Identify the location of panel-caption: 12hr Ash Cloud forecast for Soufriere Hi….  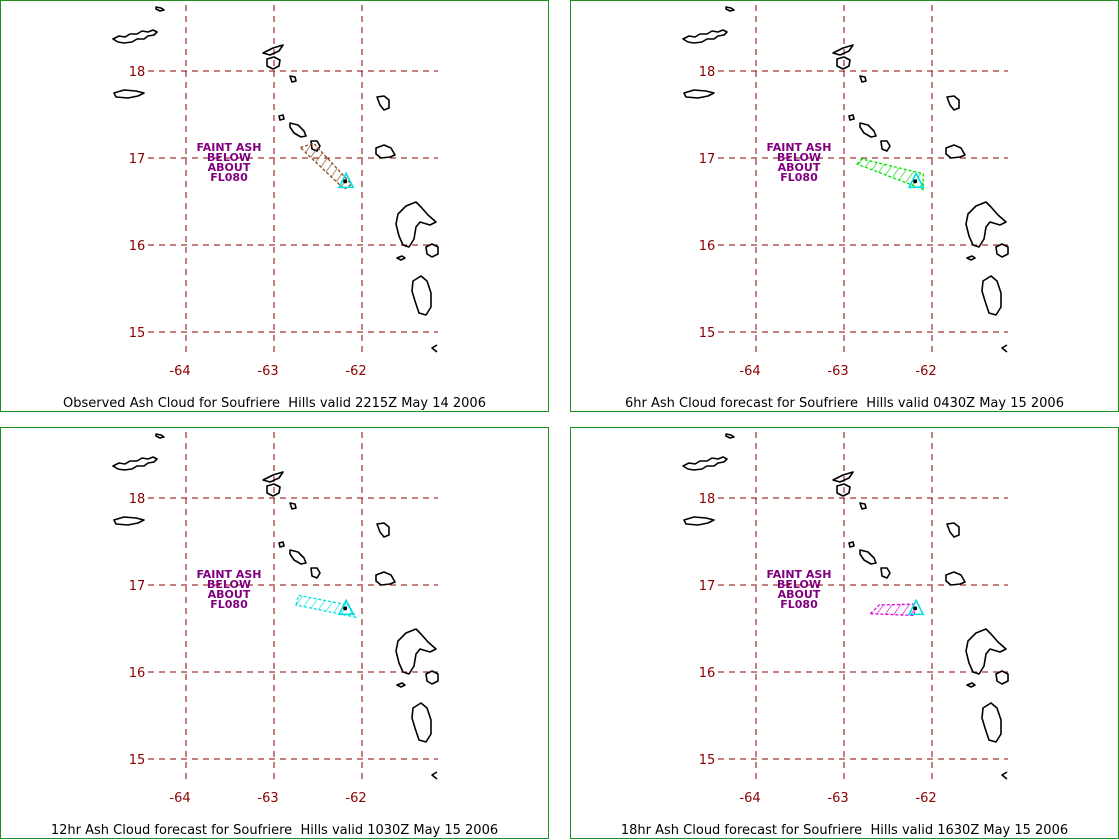
(274, 830).